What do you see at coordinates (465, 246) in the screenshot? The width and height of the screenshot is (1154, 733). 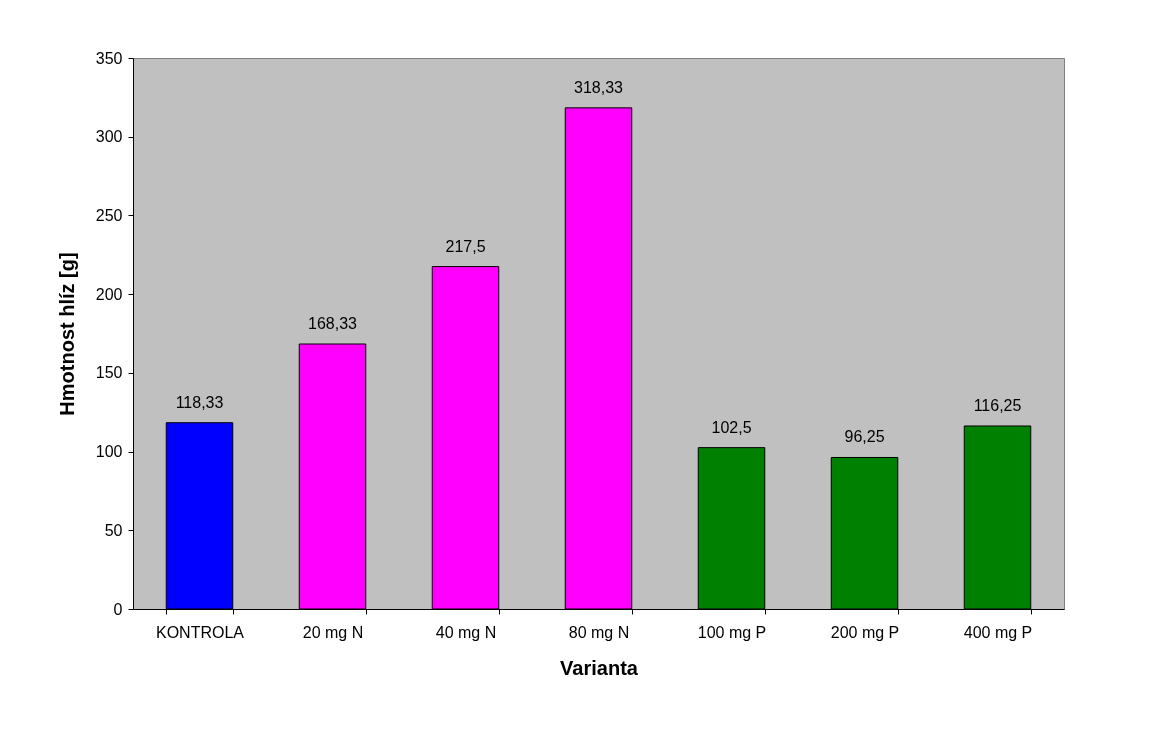 I see `data-label: 217,5` at bounding box center [465, 246].